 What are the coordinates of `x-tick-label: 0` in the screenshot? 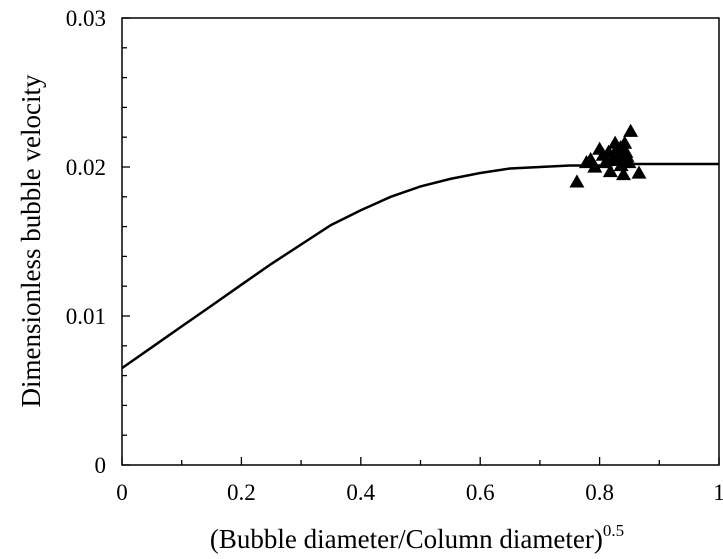 It's located at (122, 492).